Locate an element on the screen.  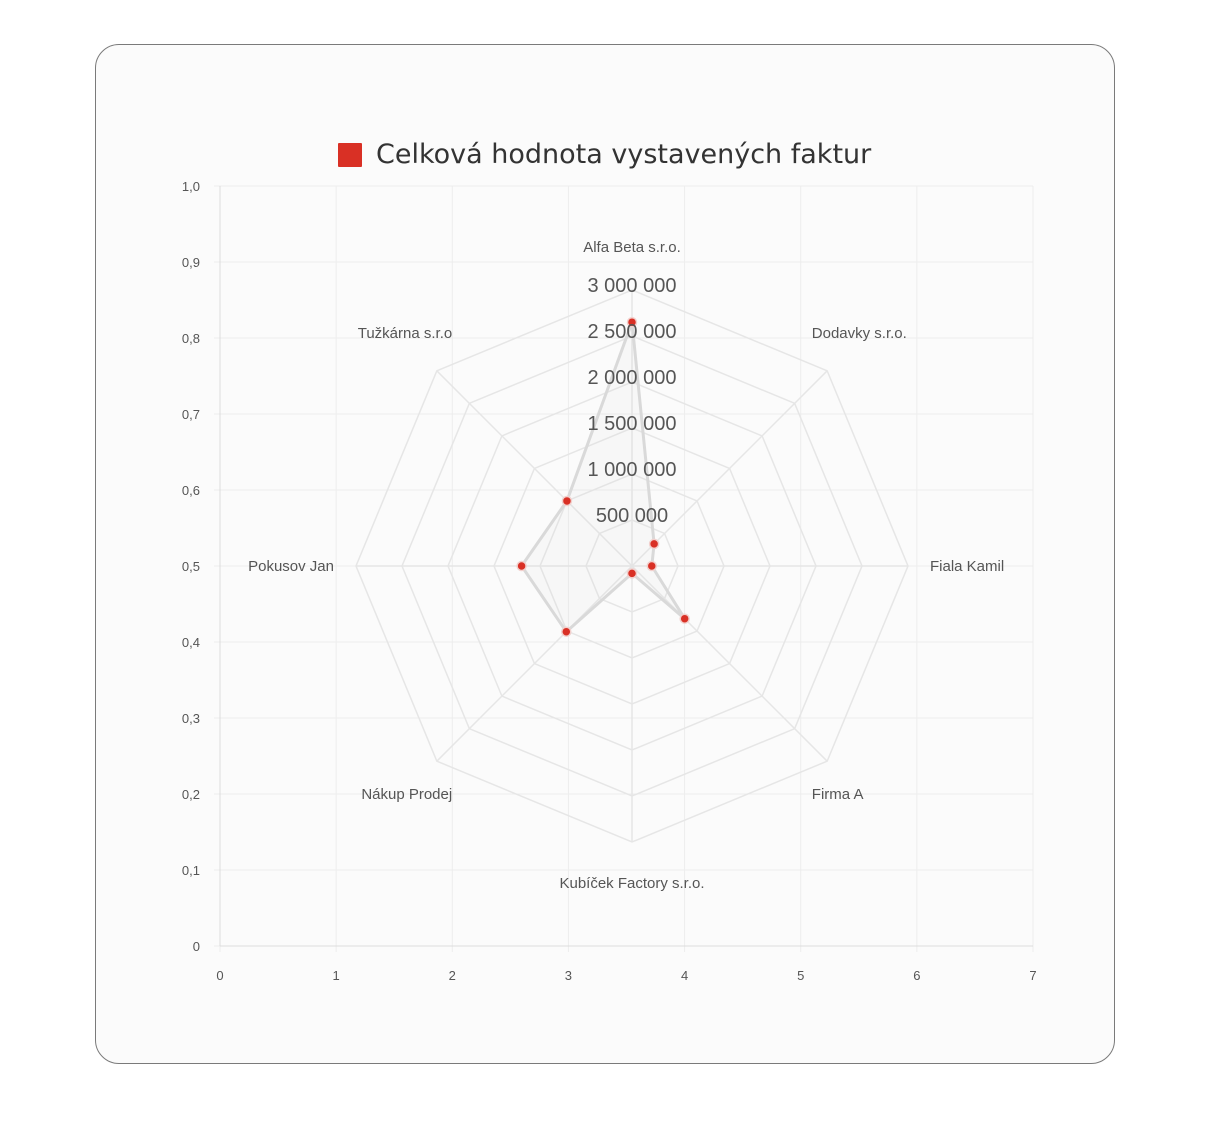
y-tick-label: 0 is located at coordinates (196, 946).